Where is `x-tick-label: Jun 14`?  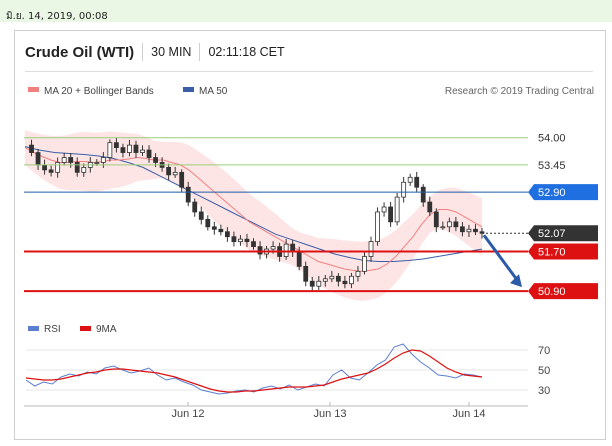 x-tick-label: Jun 14 is located at coordinates (468, 414).